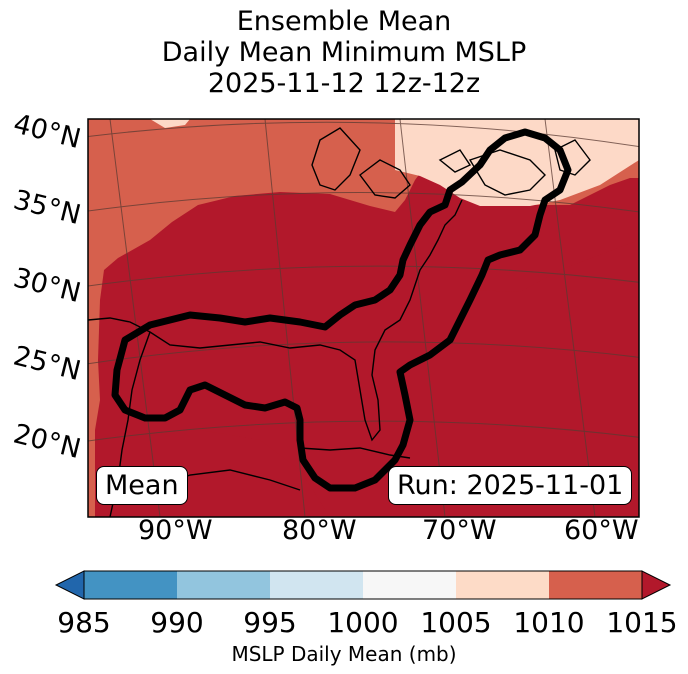 This screenshot has width=688, height=674. I want to click on lon-label-90w: 90°W, so click(175, 530).